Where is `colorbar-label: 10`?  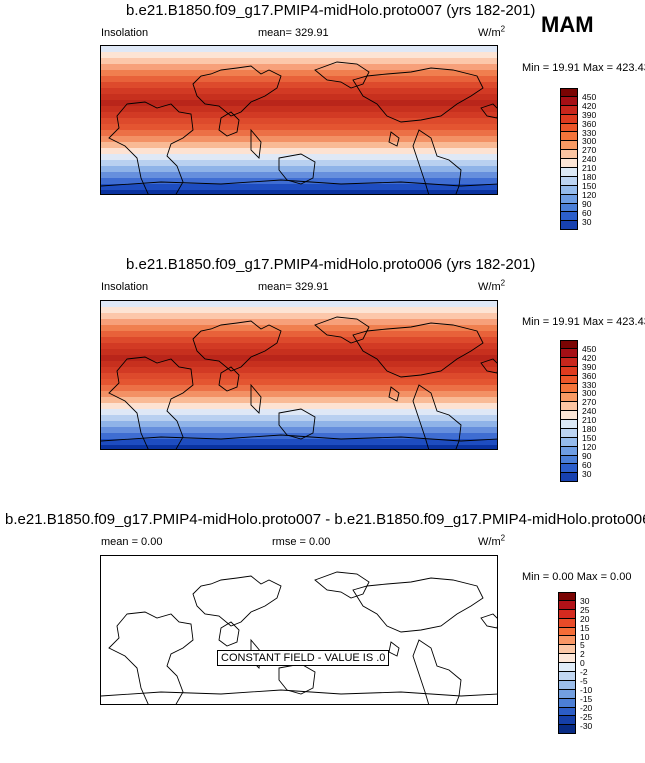
colorbar-label: 10 is located at coordinates (585, 636).